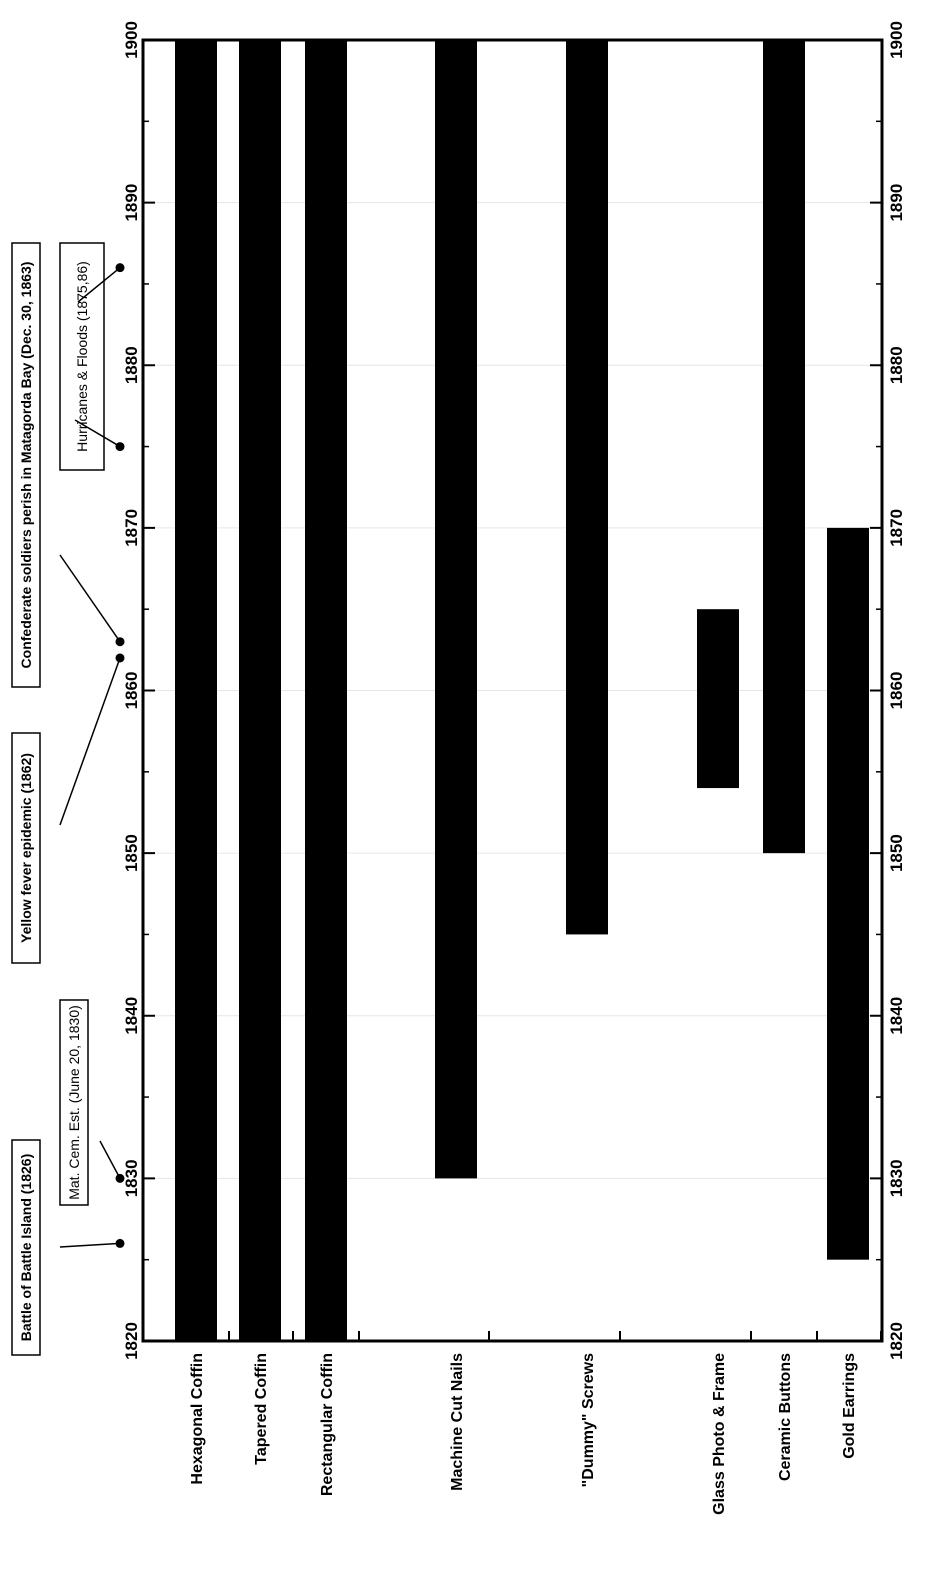 This screenshot has width=930, height=1585. Describe the element at coordinates (131, 1016) in the screenshot. I see `y-tick-label-left: 1840` at that location.